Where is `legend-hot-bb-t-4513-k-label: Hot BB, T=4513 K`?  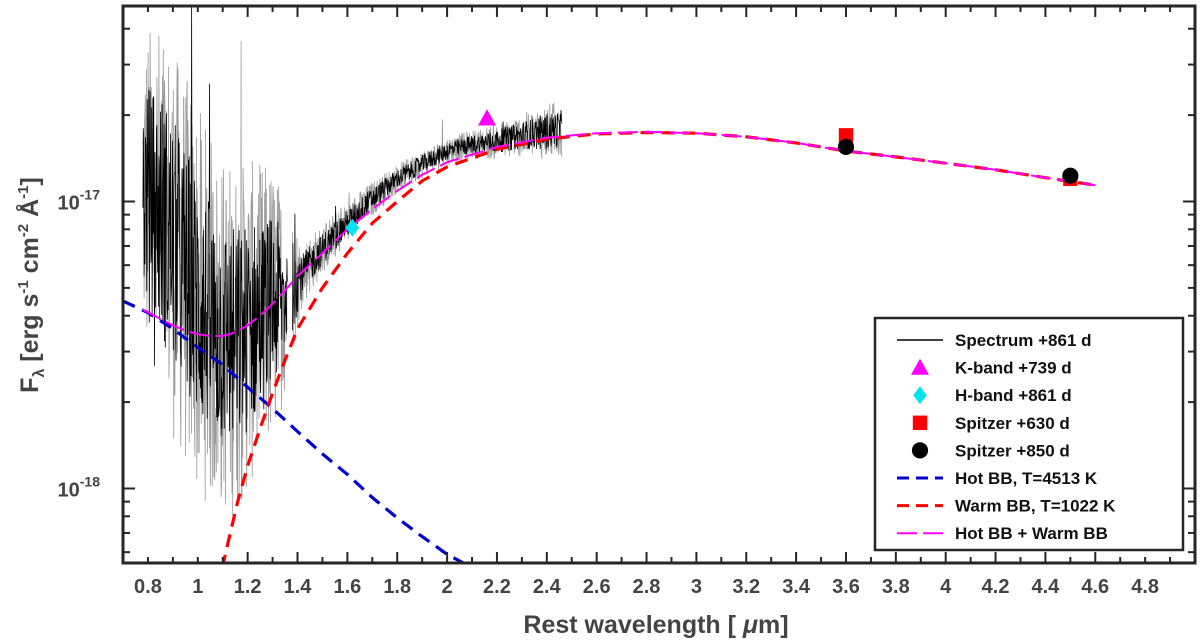 legend-hot-bb-t-4513-k-label: Hot BB, T=4513 K is located at coordinates (1026, 478).